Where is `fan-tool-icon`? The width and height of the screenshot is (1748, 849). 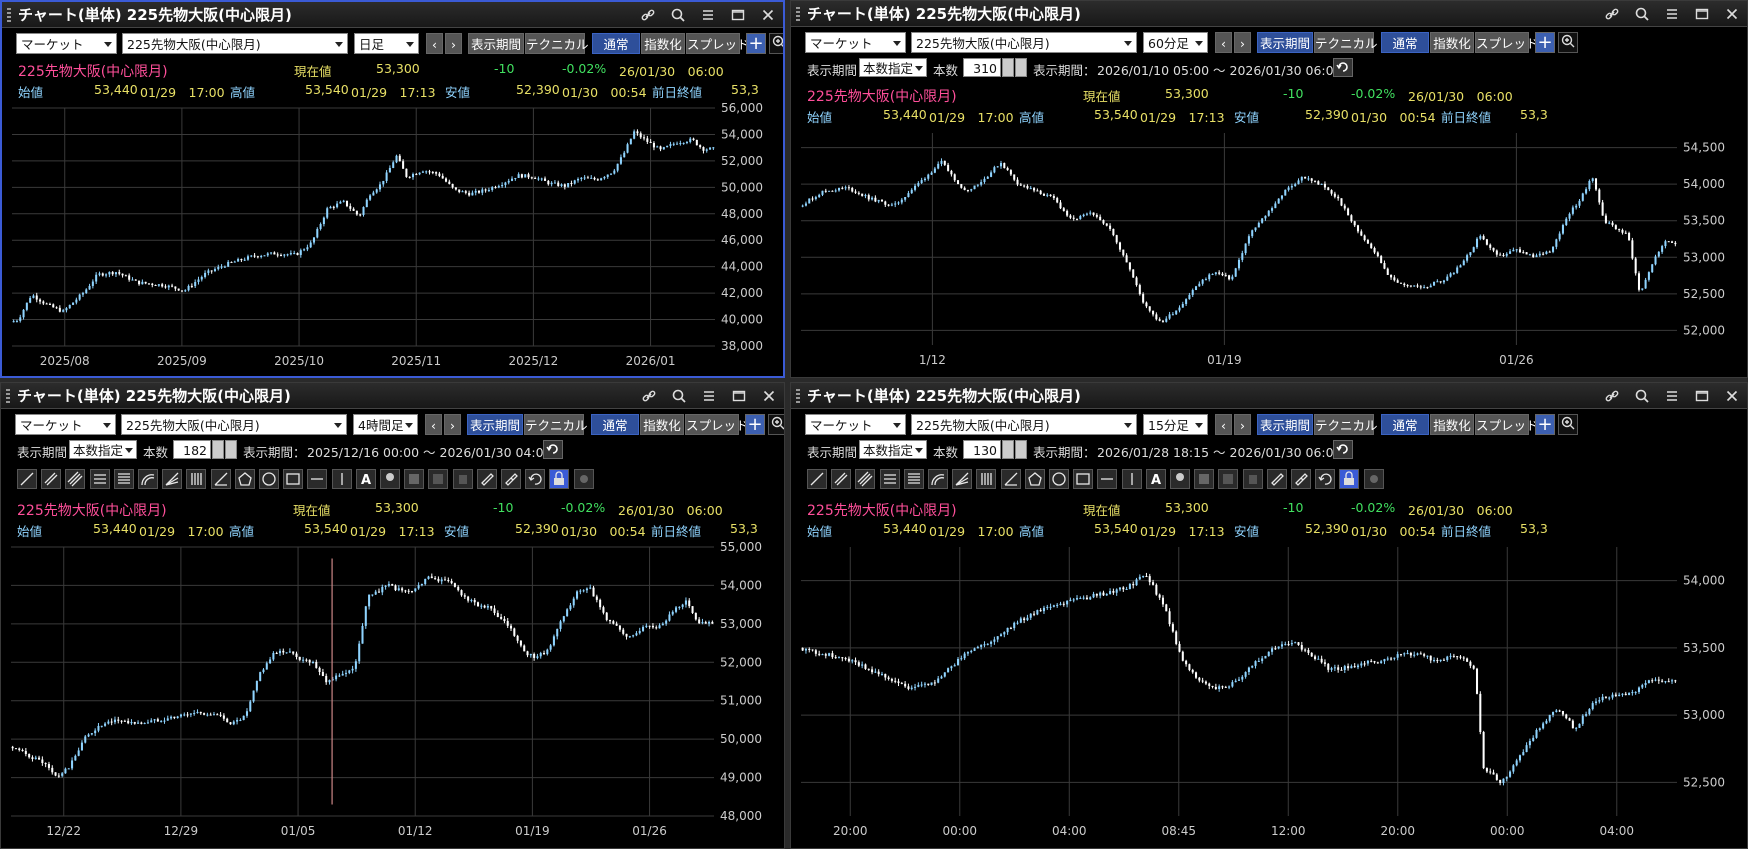
fan-tool-icon is located at coordinates (962, 479).